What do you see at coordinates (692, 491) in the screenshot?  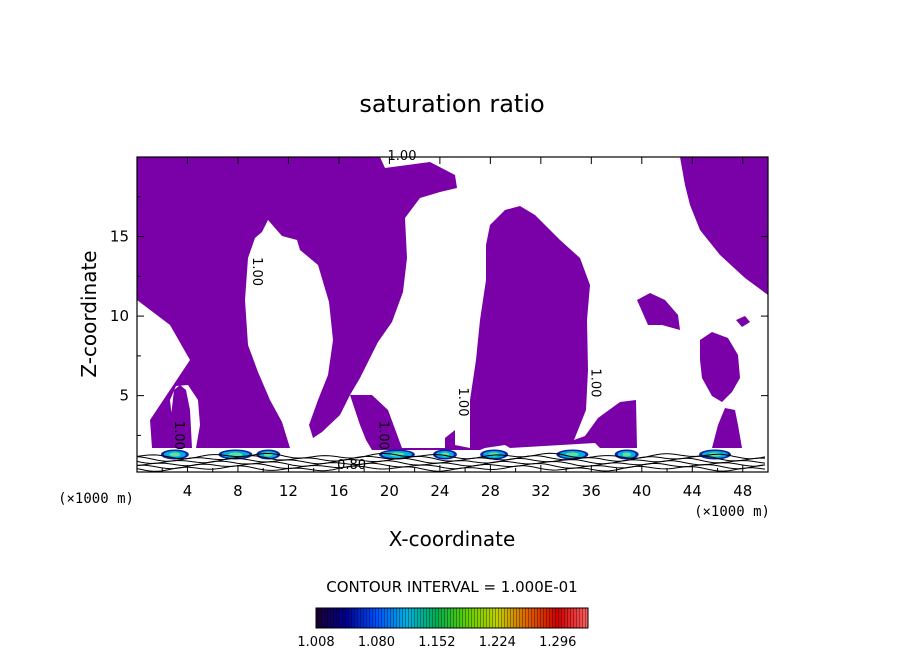 I see `x-tick-label: 44` at bounding box center [692, 491].